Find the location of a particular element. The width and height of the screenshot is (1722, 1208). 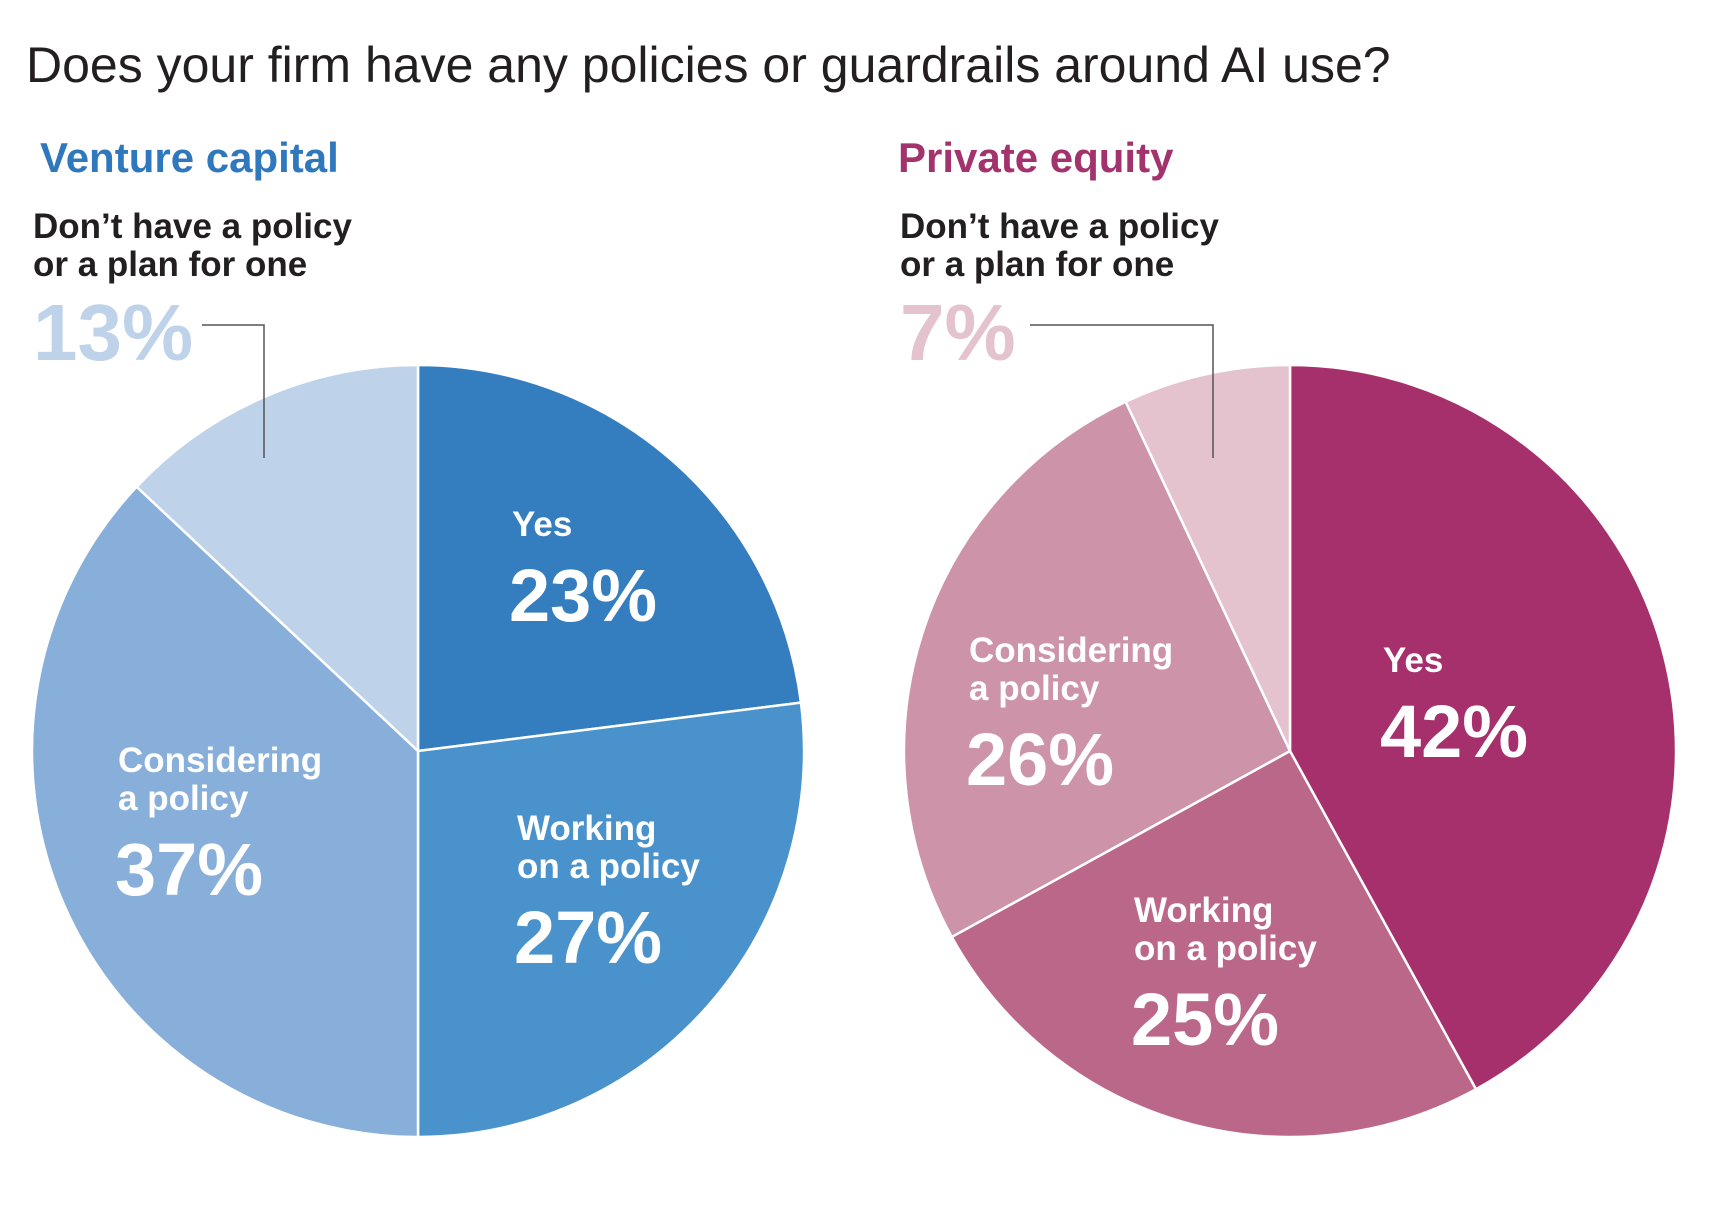

callout-value-no-policy: 13% is located at coordinates (113, 332).